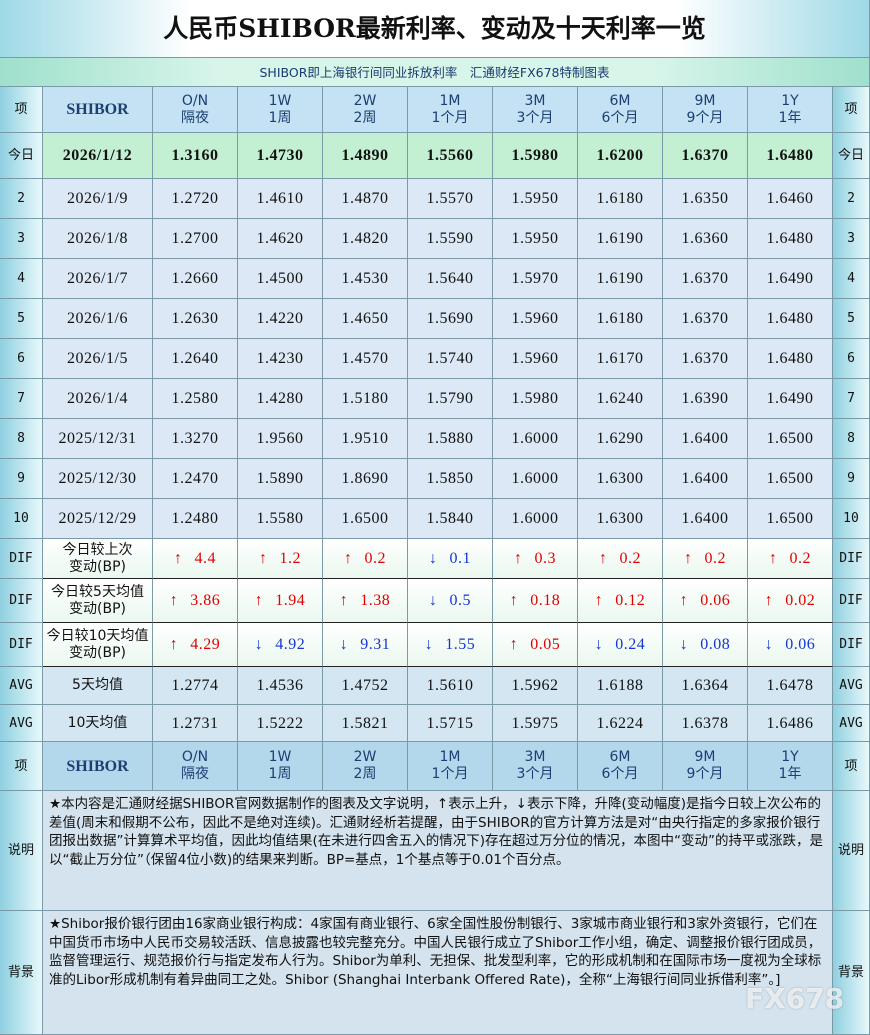 This screenshot has width=870, height=1035. I want to click on rate-value: 1.5850, so click(450, 478).